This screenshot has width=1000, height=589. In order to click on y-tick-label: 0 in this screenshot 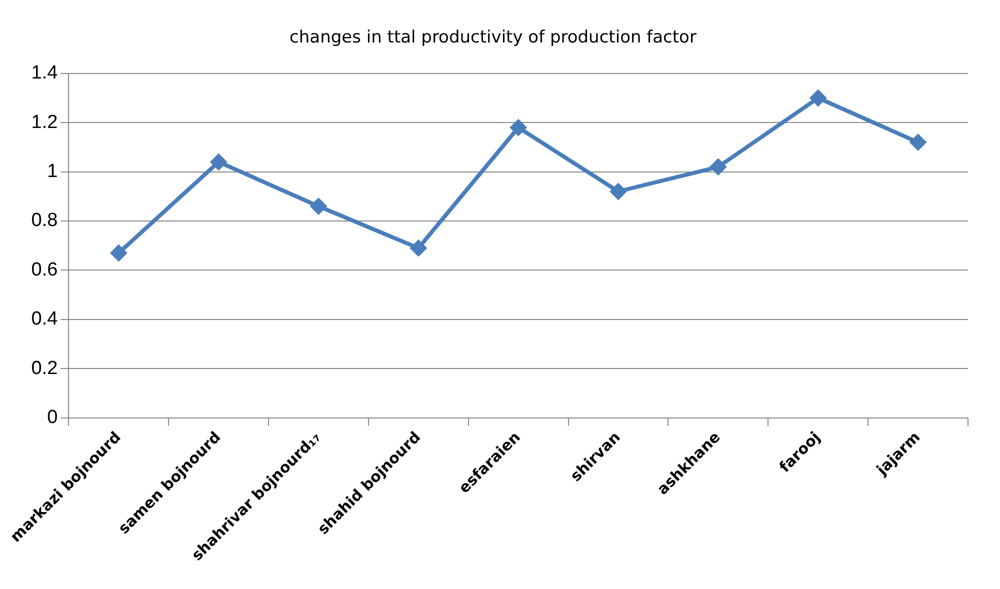, I will do `click(52, 417)`.